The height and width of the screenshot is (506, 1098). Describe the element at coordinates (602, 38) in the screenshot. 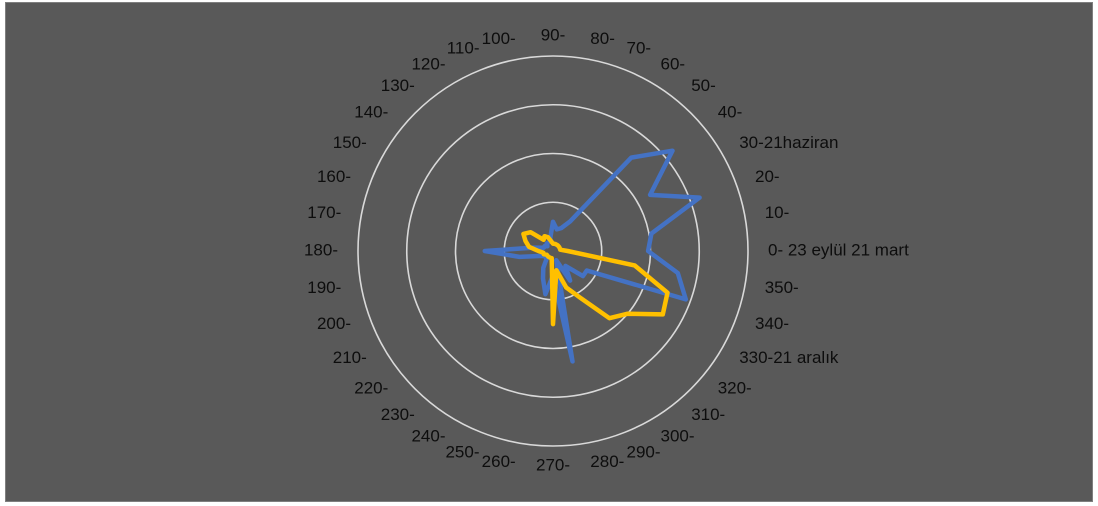

I see `category-label: 80-` at that location.